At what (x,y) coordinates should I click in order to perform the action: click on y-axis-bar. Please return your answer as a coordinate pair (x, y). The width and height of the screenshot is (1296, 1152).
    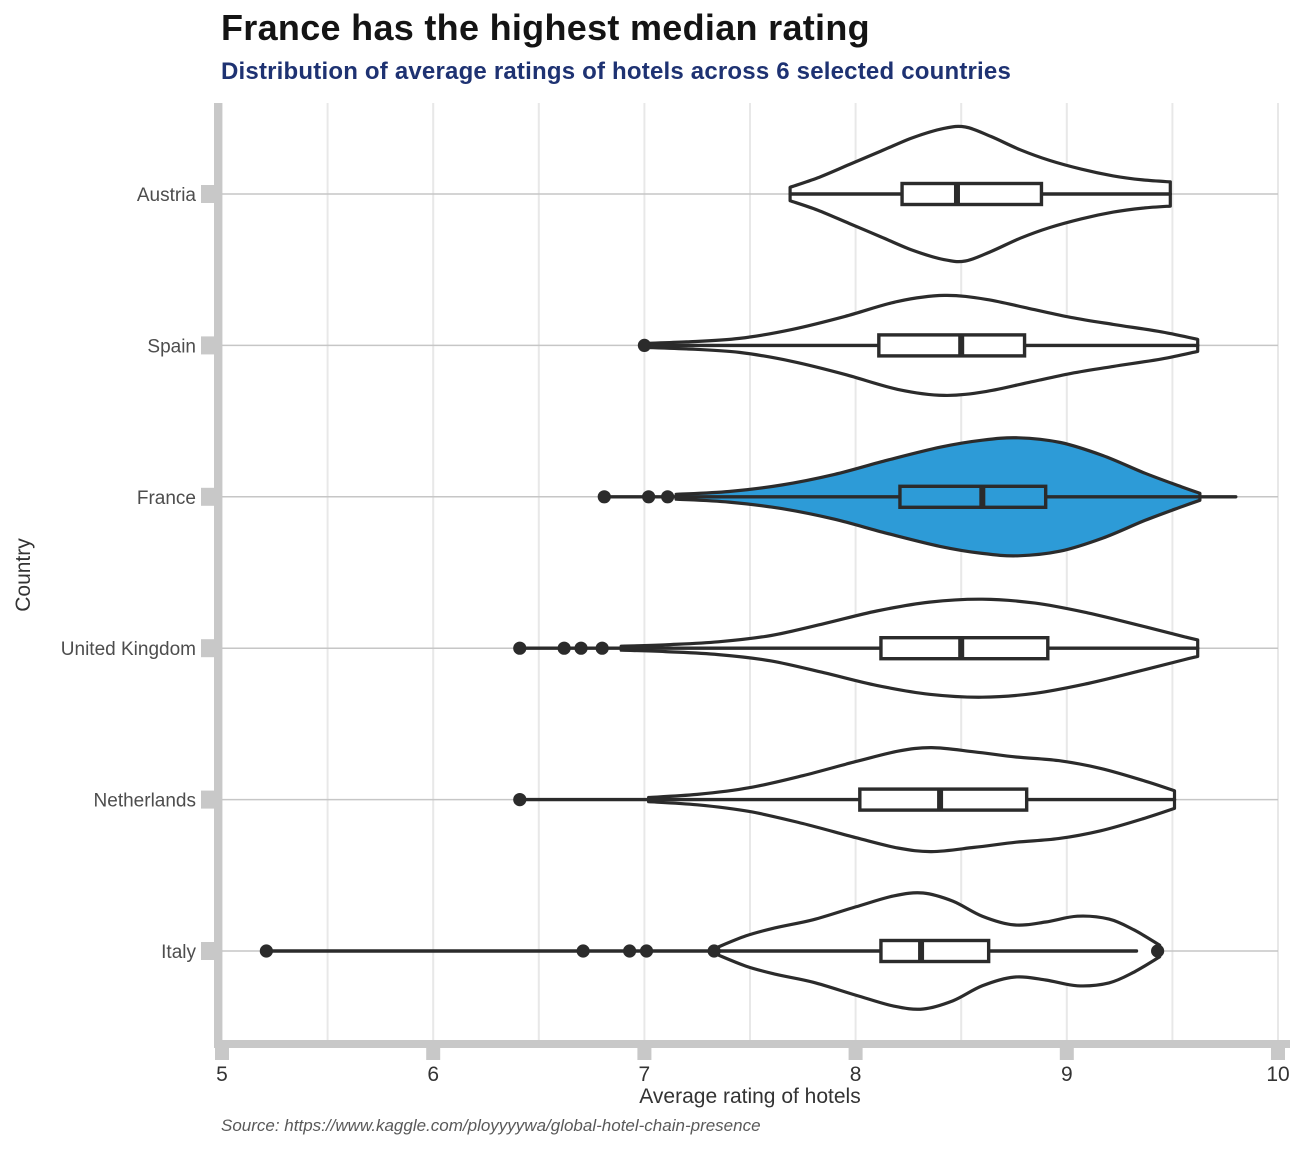
    Looking at the image, I should click on (218, 575).